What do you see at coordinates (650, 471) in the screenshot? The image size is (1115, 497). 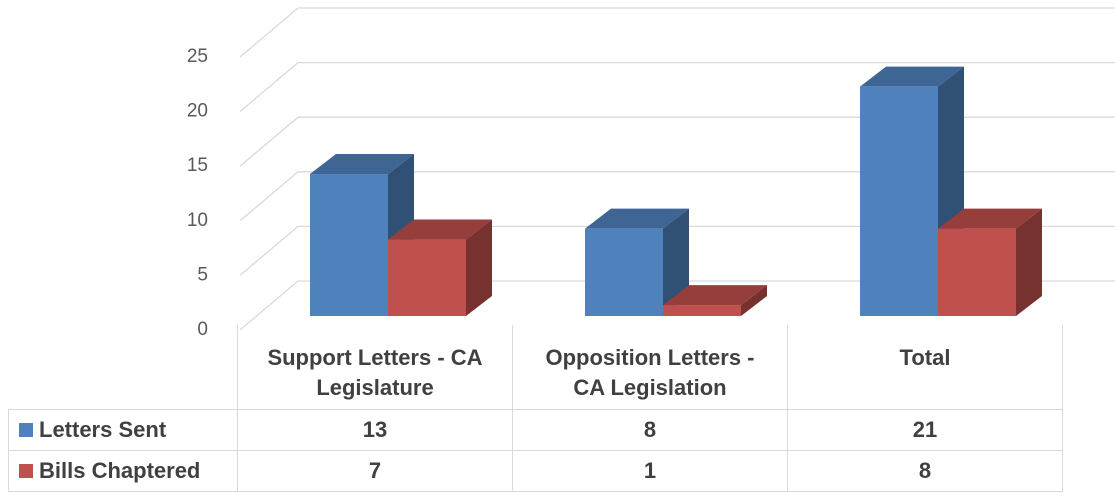 I see `table-value: 1` at bounding box center [650, 471].